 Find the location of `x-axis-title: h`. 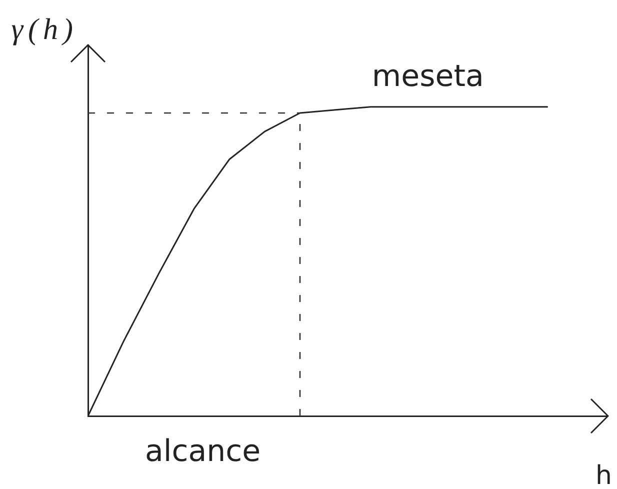

x-axis-title: h is located at coordinates (604, 475).